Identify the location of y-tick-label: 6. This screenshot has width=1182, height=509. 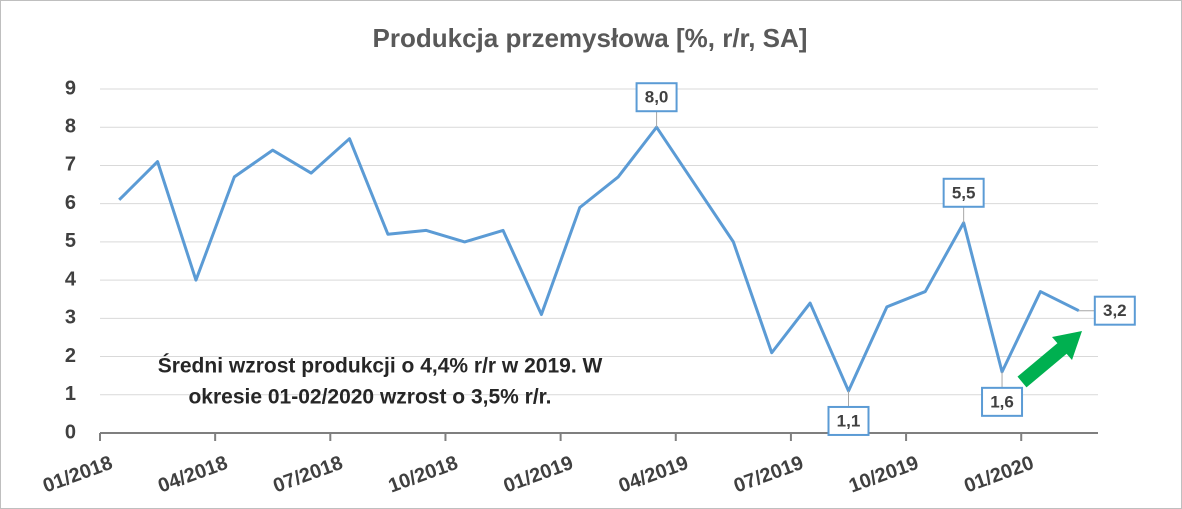
(70, 203).